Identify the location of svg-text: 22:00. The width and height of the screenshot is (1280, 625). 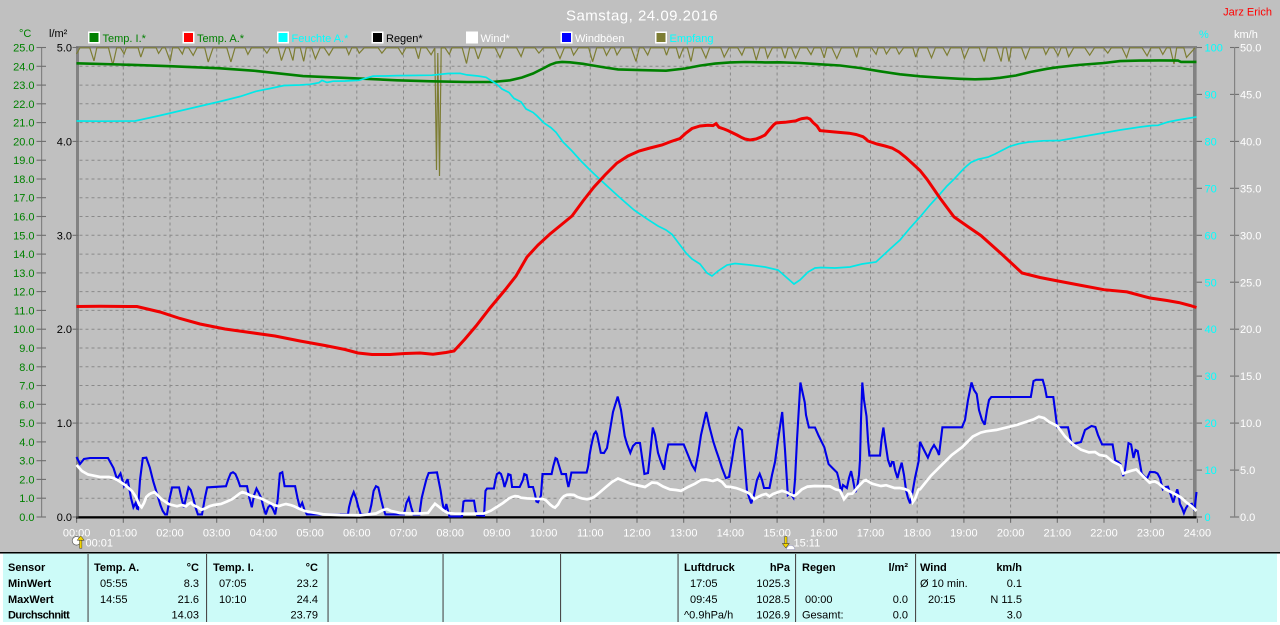
(1104, 534).